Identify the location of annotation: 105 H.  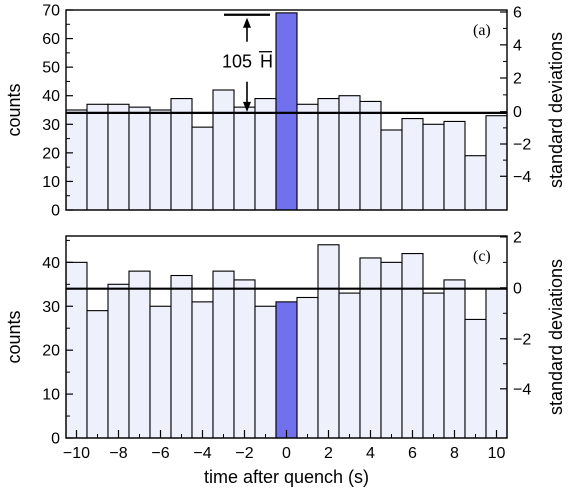
(247, 62).